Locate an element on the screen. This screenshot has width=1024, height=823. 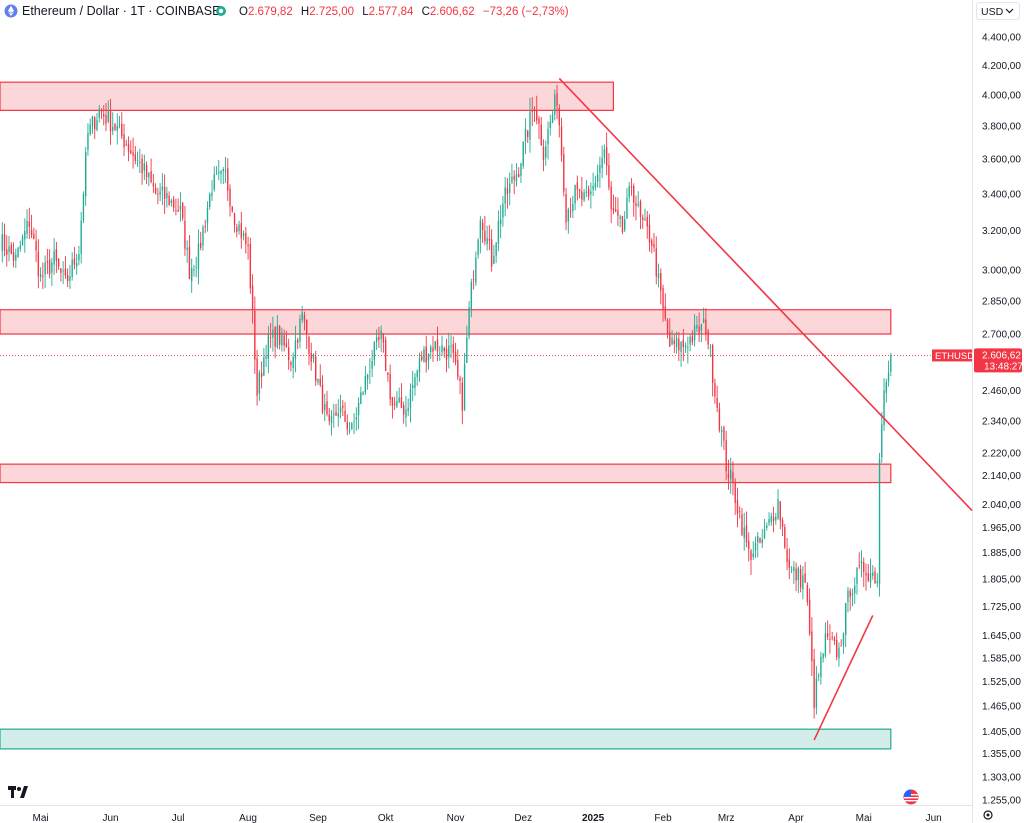
ohlc-high-value: 2.725,00 is located at coordinates (331, 12).